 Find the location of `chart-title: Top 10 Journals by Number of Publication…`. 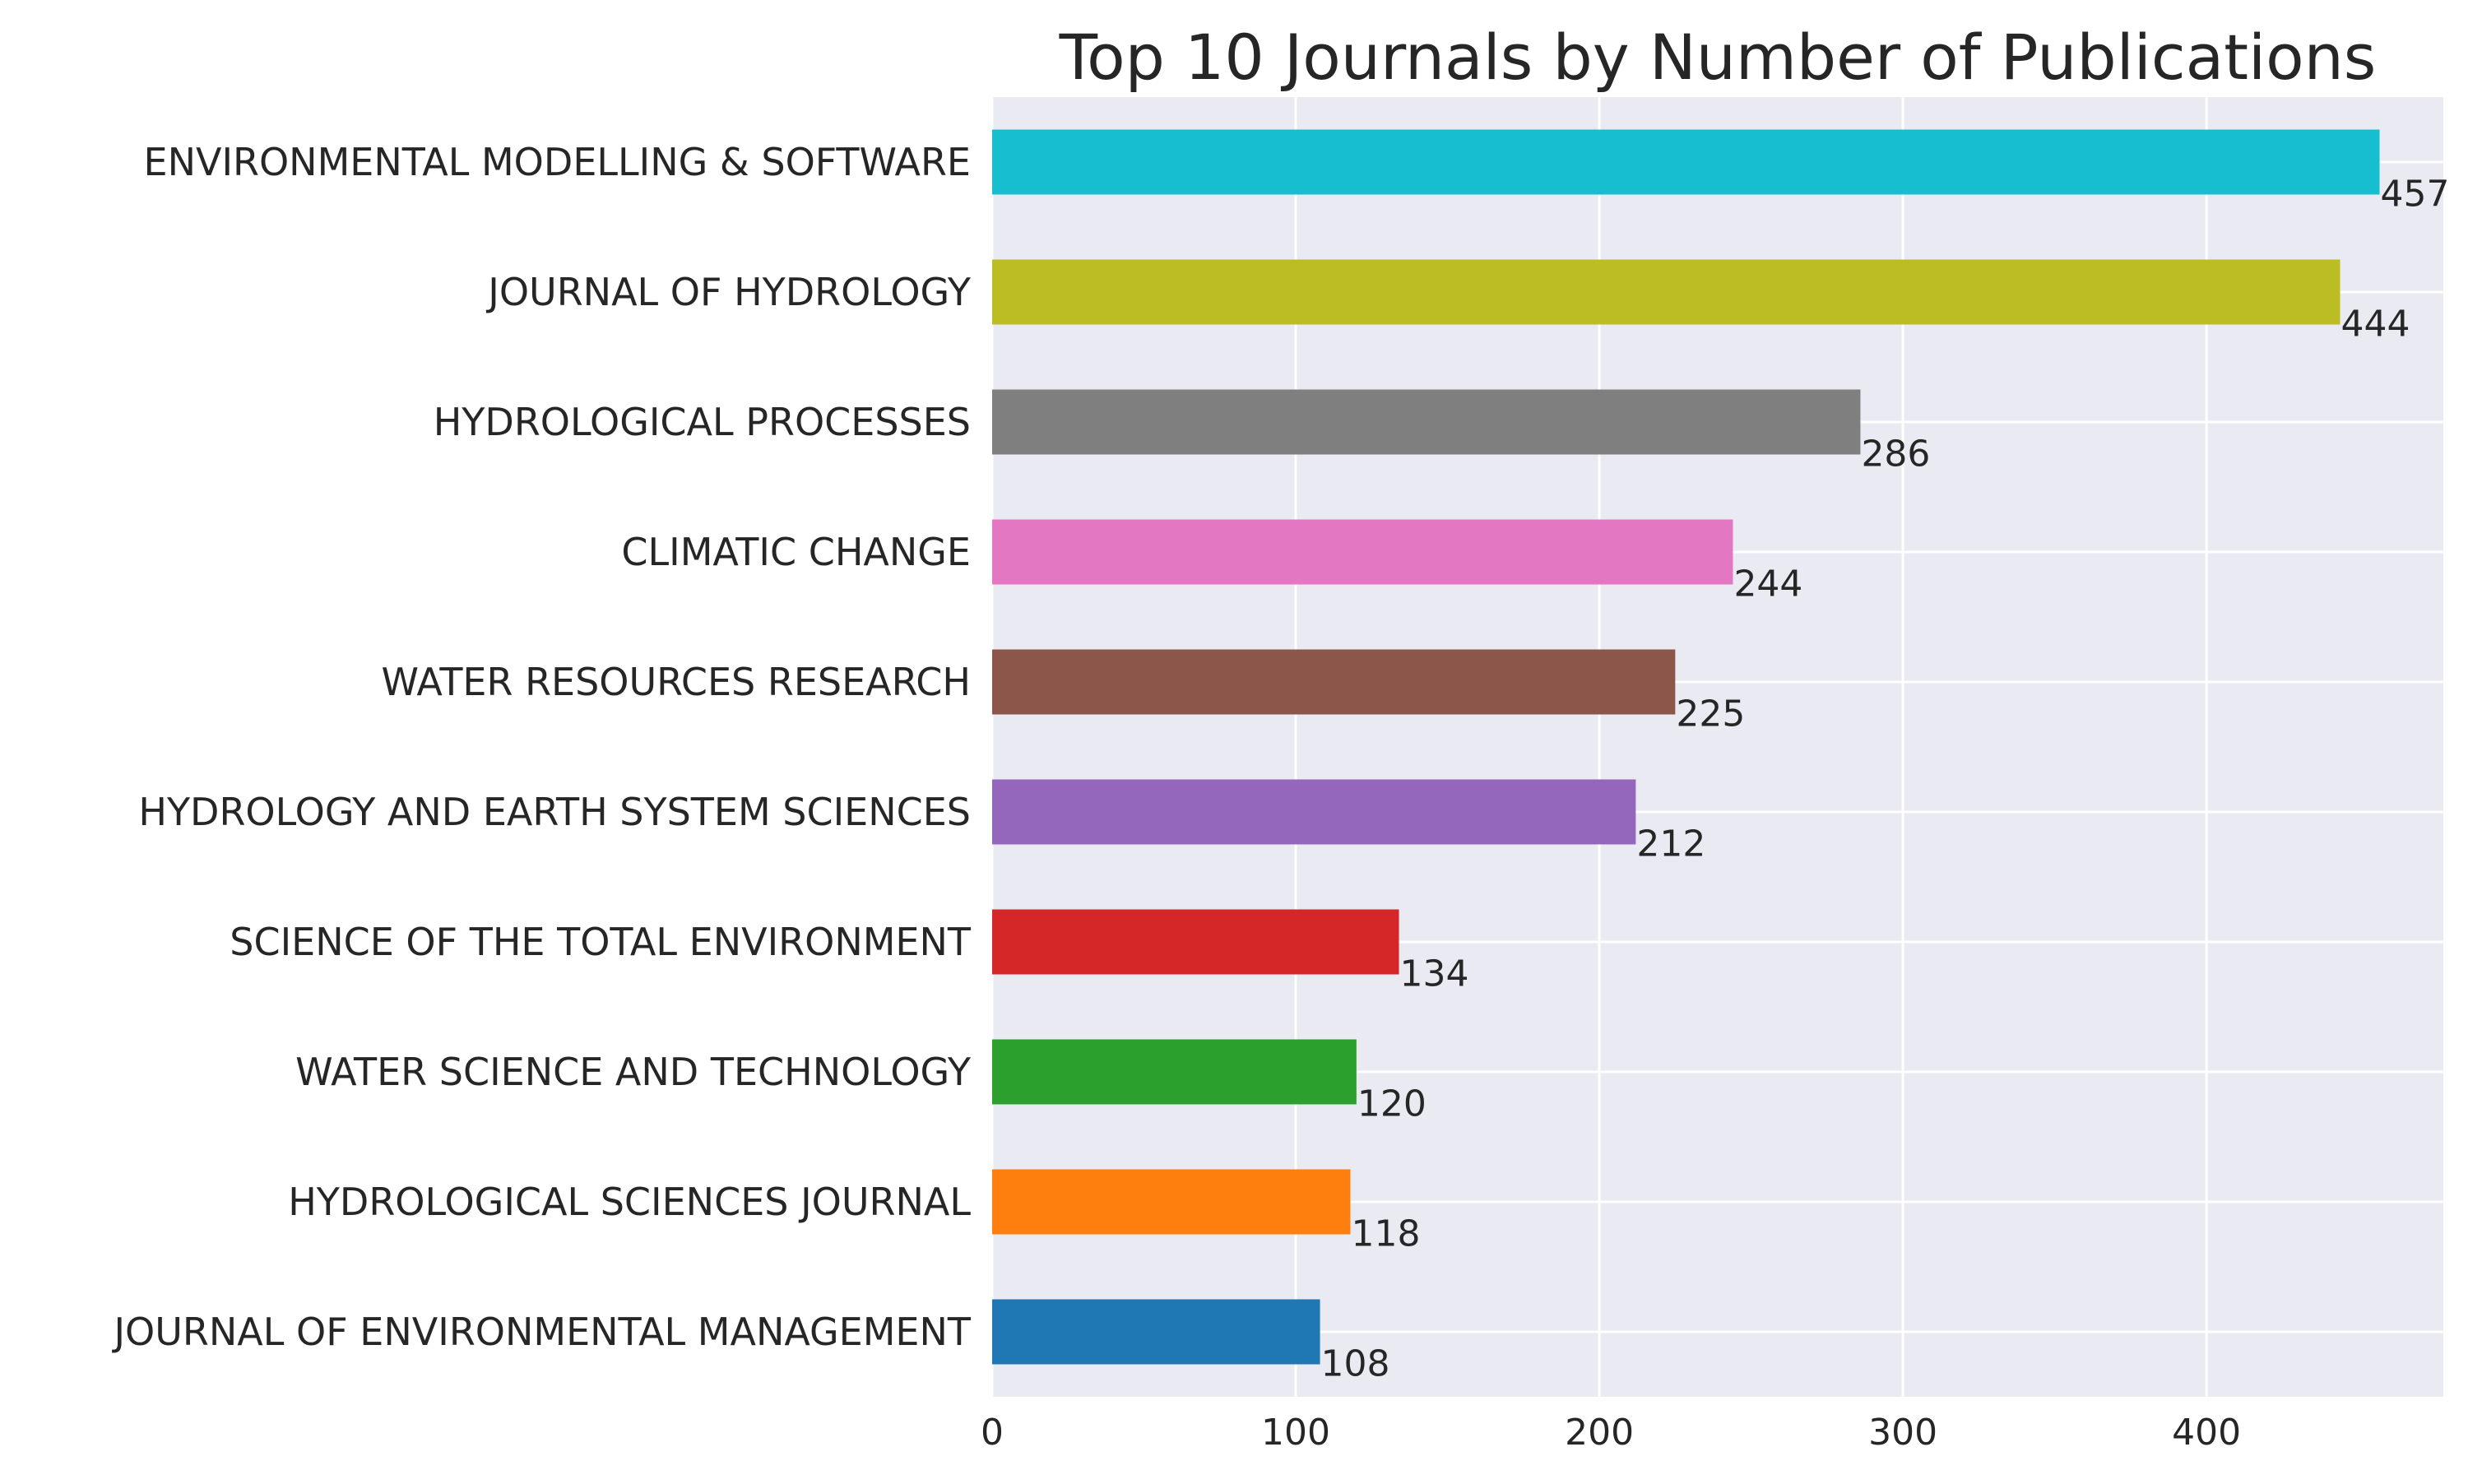

chart-title: Top 10 Journals by Number of Publication… is located at coordinates (1718, 57).